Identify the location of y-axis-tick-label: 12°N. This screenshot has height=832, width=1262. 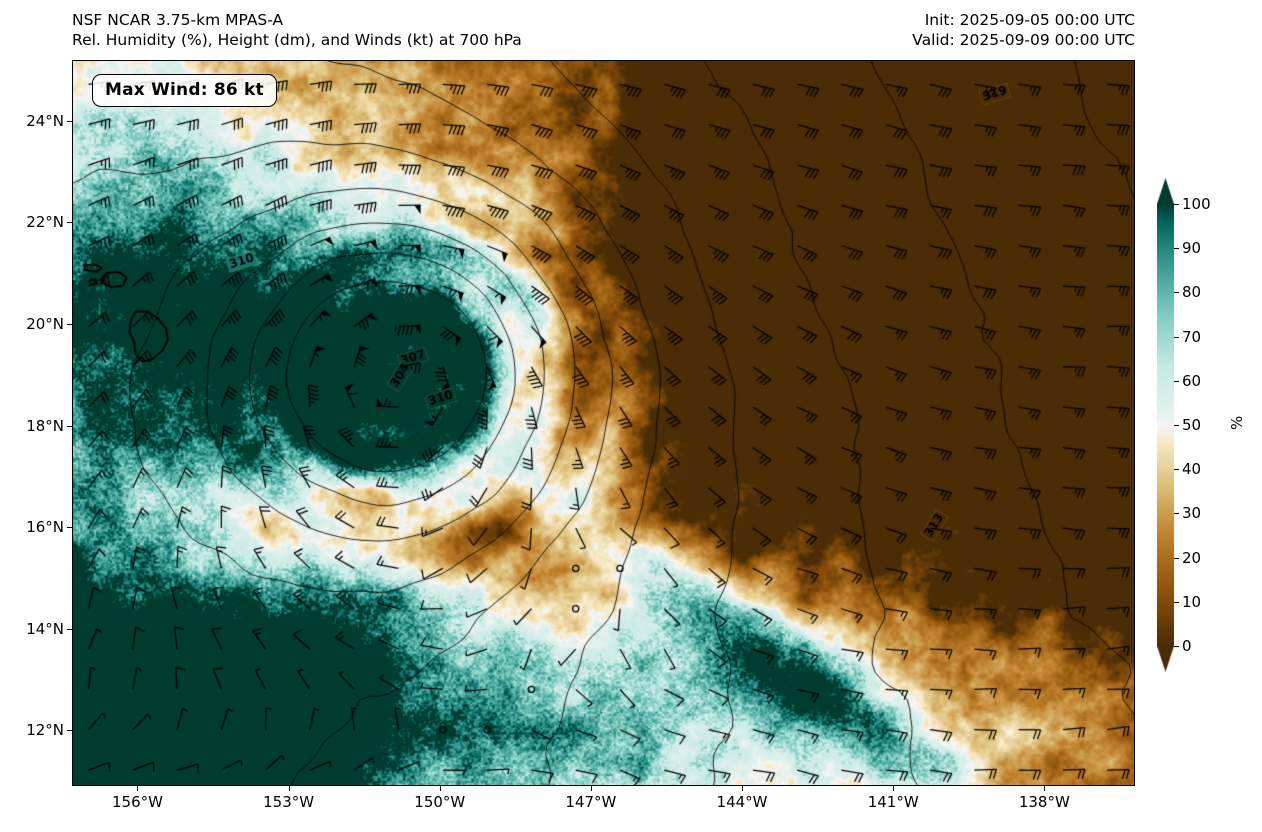
(45, 730).